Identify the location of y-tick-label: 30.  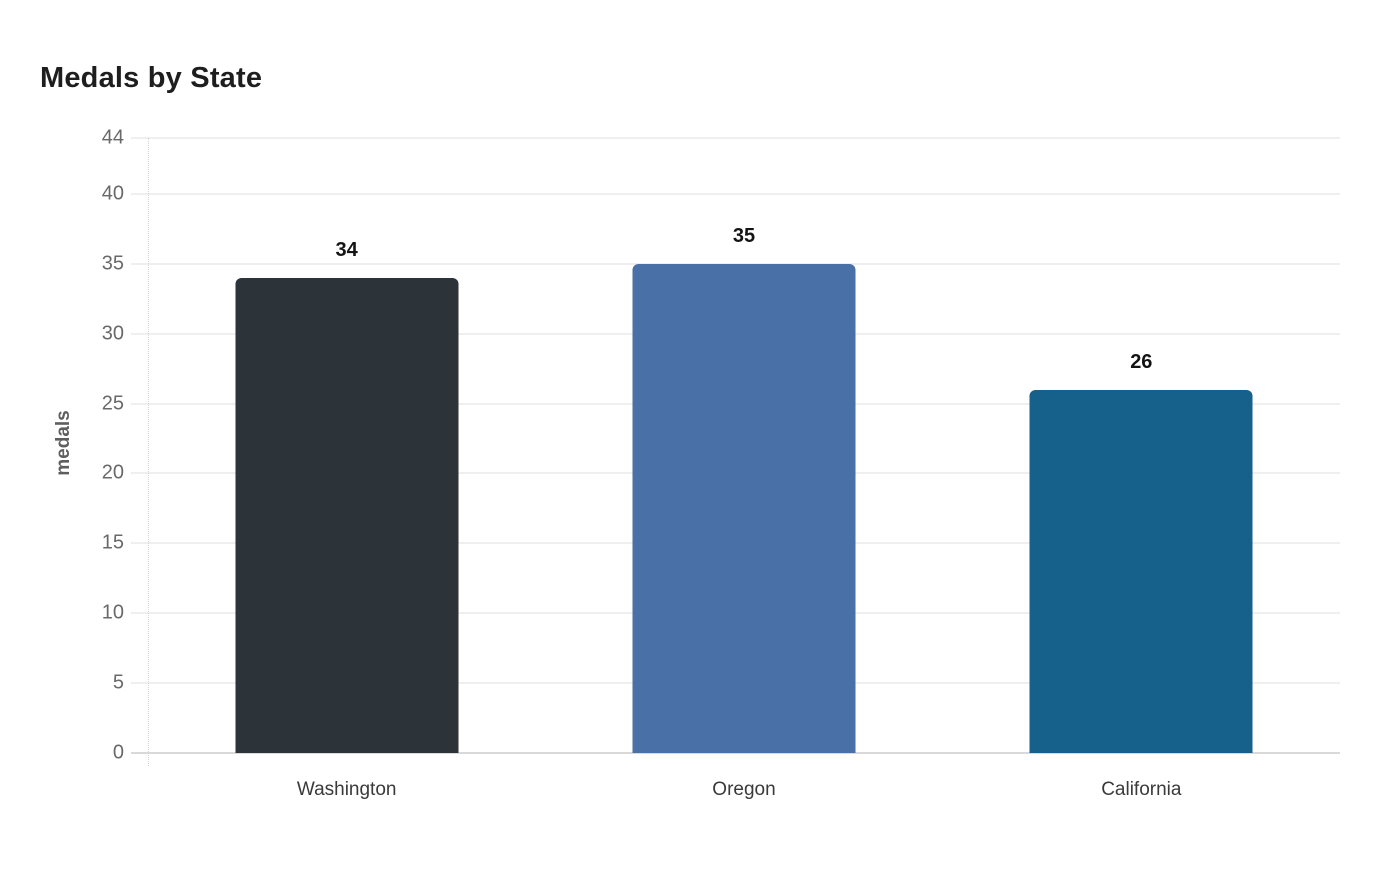
(112, 333).